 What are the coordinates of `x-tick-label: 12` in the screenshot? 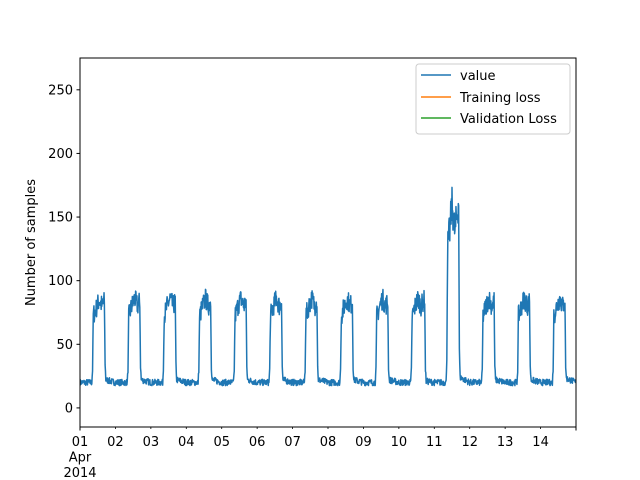 It's located at (469, 442).